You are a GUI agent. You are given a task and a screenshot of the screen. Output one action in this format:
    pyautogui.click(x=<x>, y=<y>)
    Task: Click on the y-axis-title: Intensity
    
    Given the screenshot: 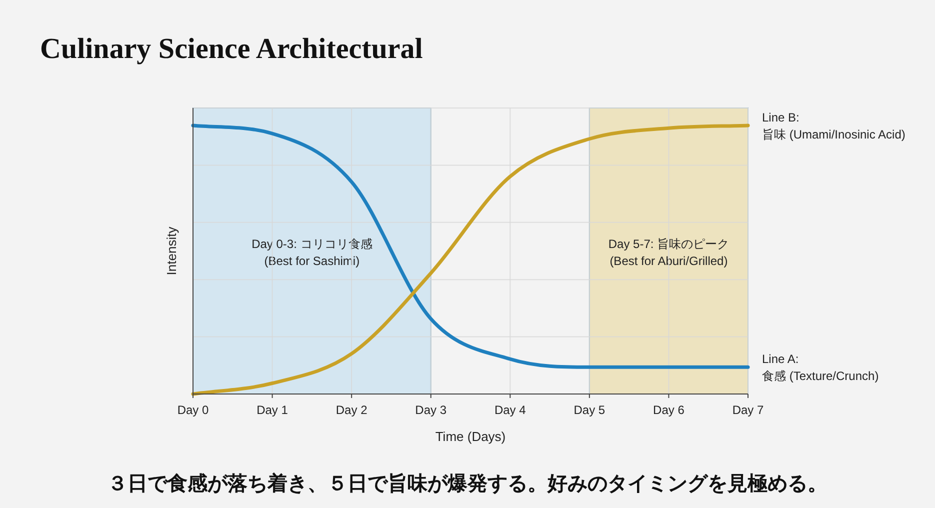 What is the action you would take?
    pyautogui.click(x=171, y=251)
    